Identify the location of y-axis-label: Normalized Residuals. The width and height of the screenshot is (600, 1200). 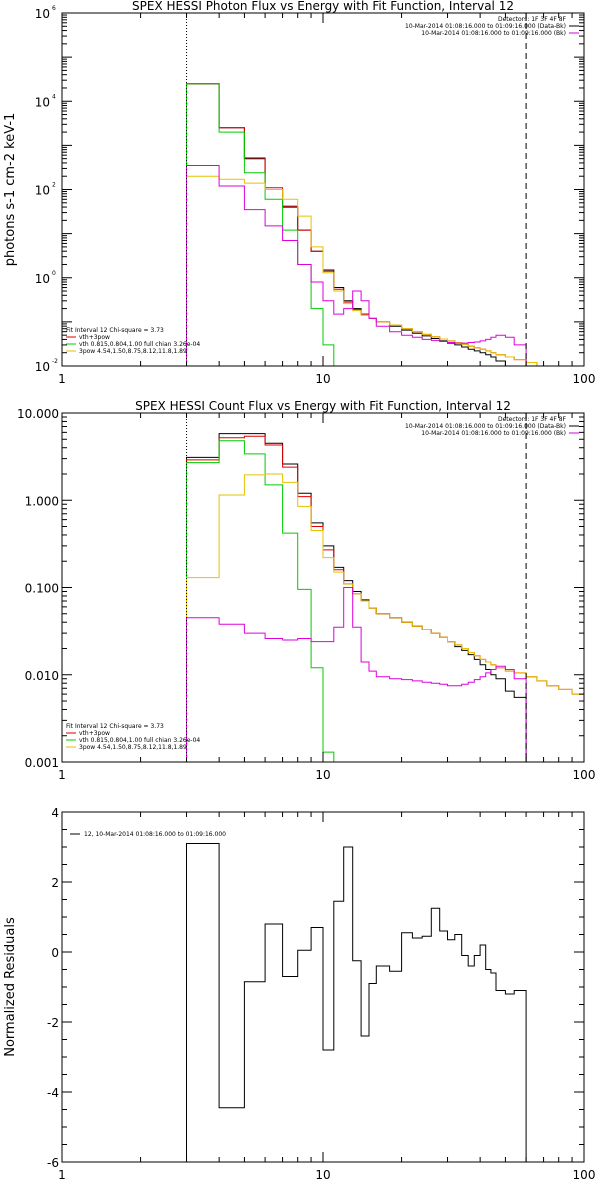
(10, 987).